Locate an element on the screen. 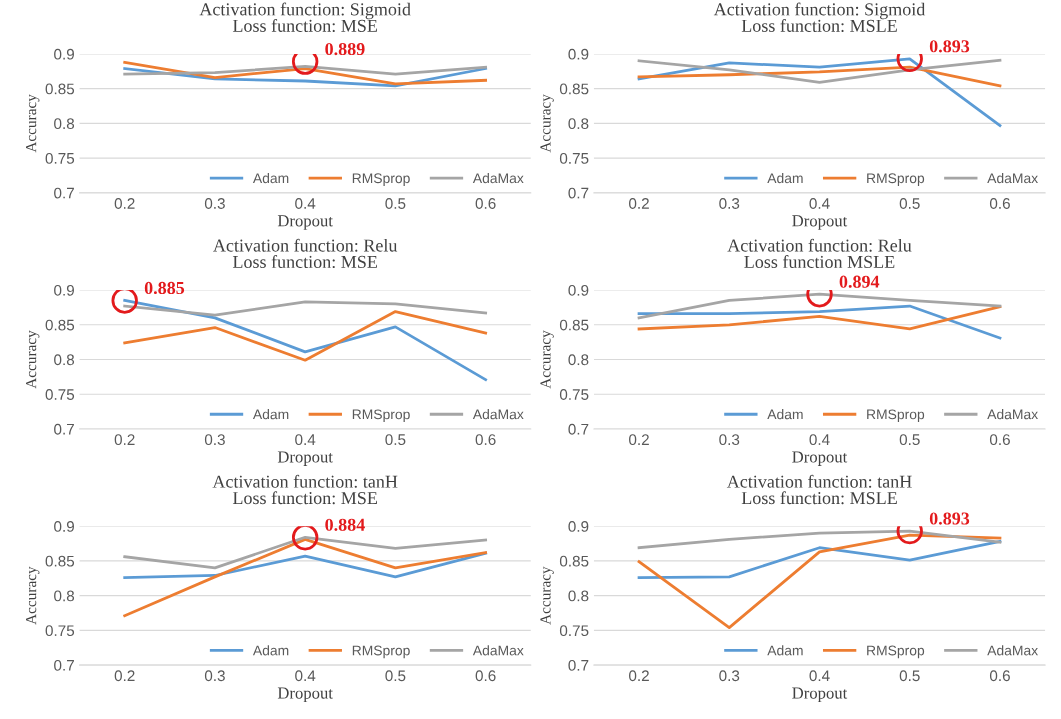  chart-title: Activation function: Sigmoid Loss function: MSE is located at coordinates (305, 17).